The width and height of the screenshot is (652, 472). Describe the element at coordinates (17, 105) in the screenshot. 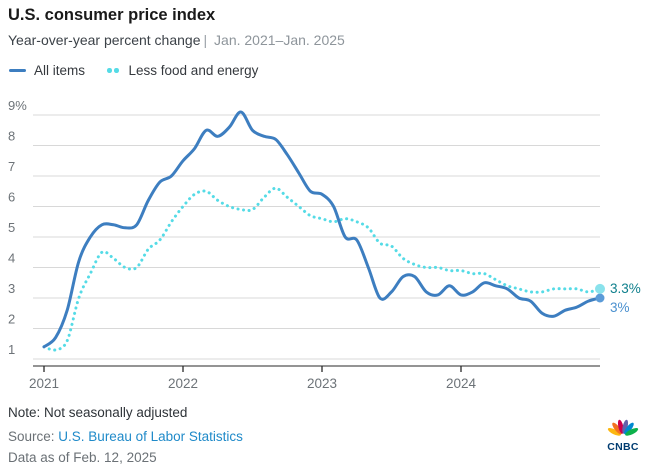

I see `y-tick-label: 9%` at that location.